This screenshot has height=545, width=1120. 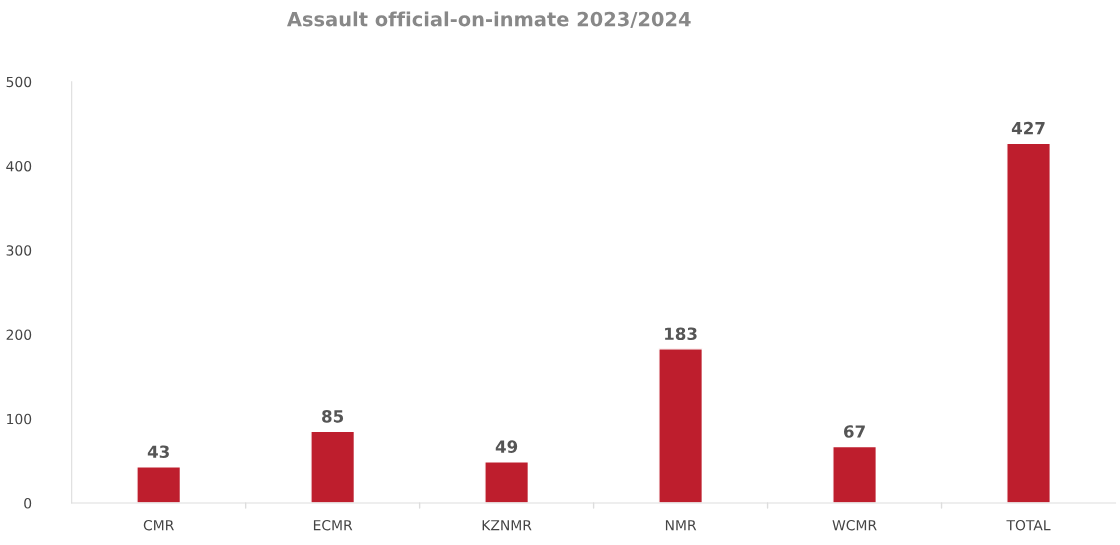 What do you see at coordinates (333, 525) in the screenshot?
I see `x-tick-label: ECMR` at bounding box center [333, 525].